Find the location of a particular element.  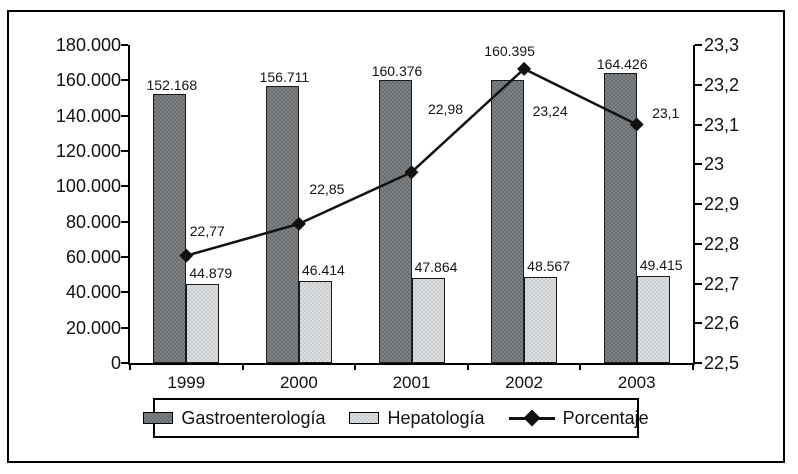

left-axis-tick-label: 60.000 is located at coordinates (93, 257).